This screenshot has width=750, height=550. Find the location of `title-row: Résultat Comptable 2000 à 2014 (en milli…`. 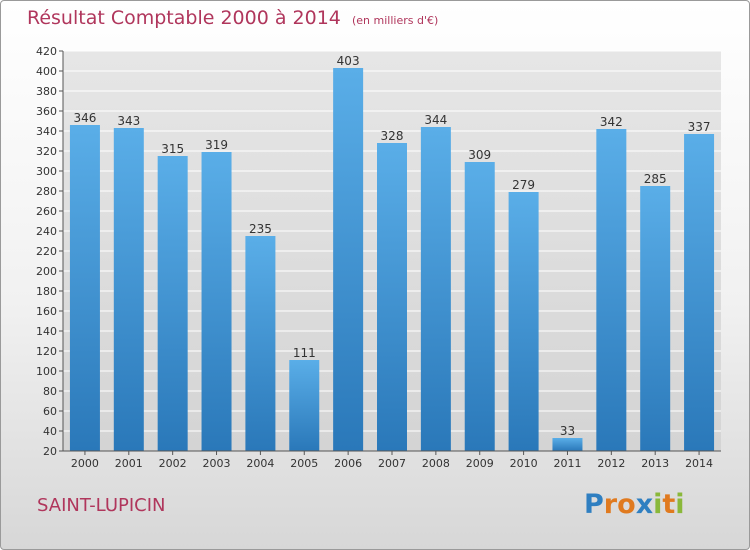

title-row: Résultat Comptable 2000 à 2014 (en milli… is located at coordinates (232, 18).